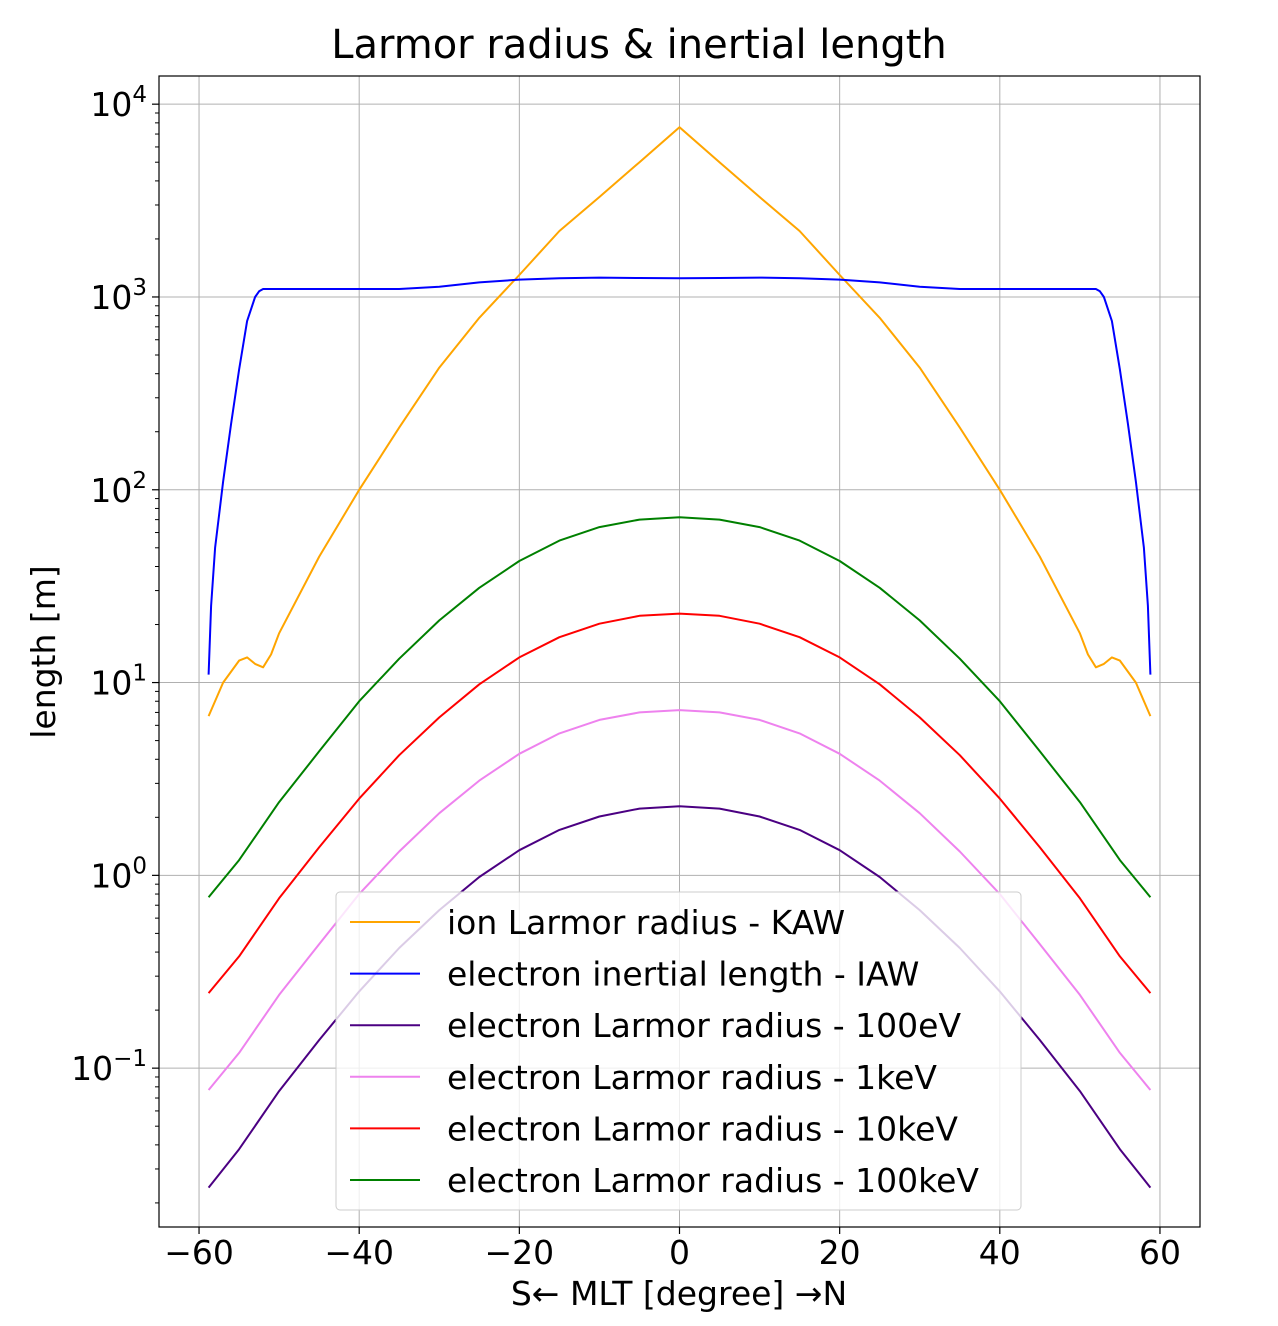  Describe the element at coordinates (118, 489) in the screenshot. I see `y-tick-label: 10²` at that location.